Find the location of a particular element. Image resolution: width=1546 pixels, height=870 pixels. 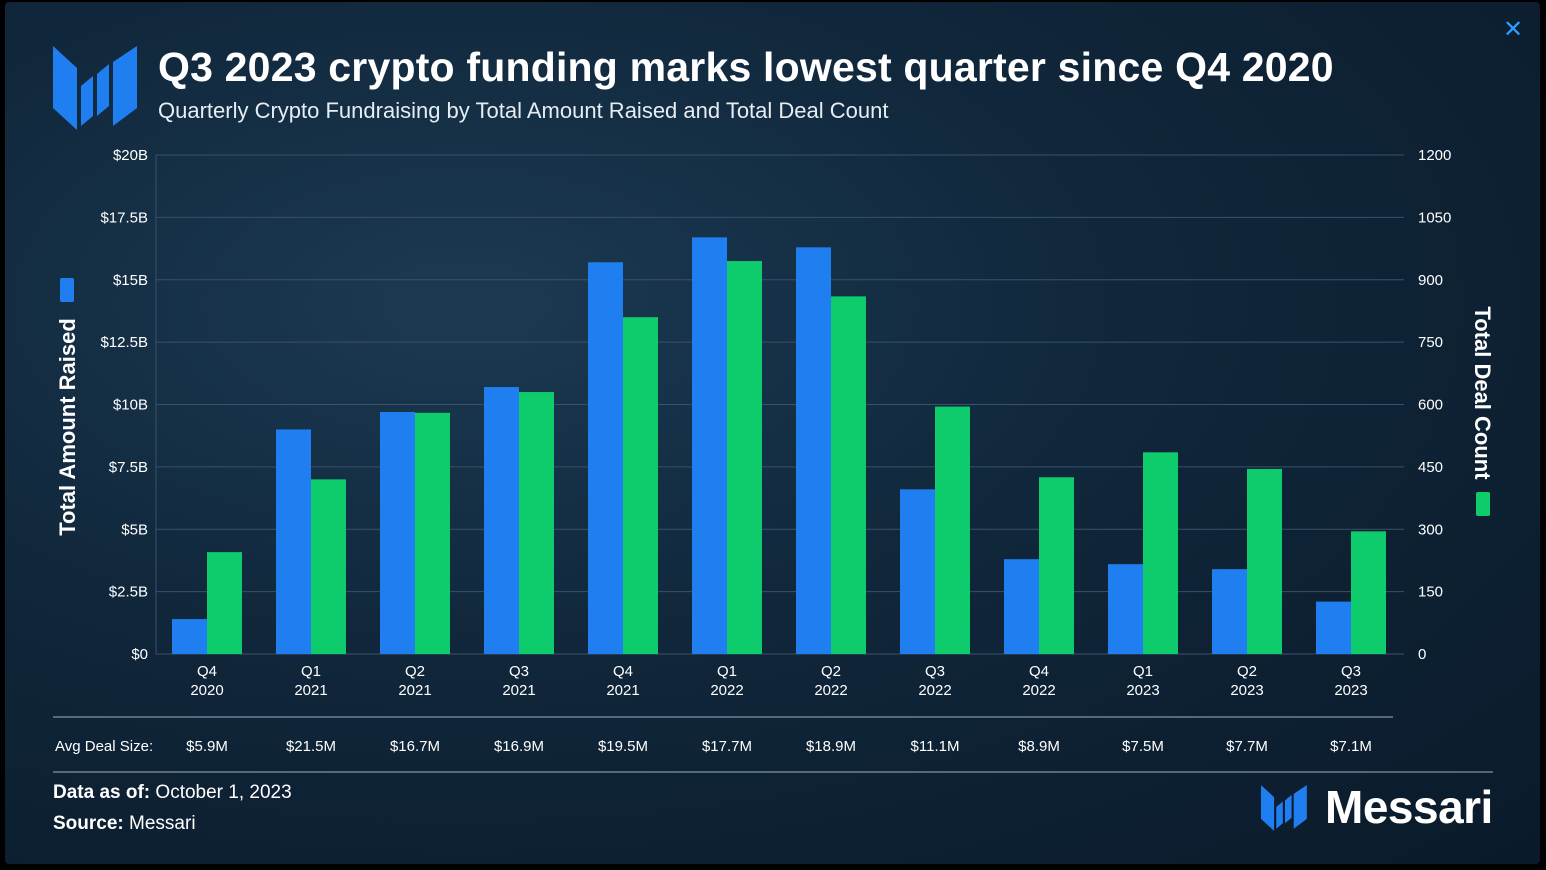

avg-deal-size-value: $11.1M is located at coordinates (935, 746).